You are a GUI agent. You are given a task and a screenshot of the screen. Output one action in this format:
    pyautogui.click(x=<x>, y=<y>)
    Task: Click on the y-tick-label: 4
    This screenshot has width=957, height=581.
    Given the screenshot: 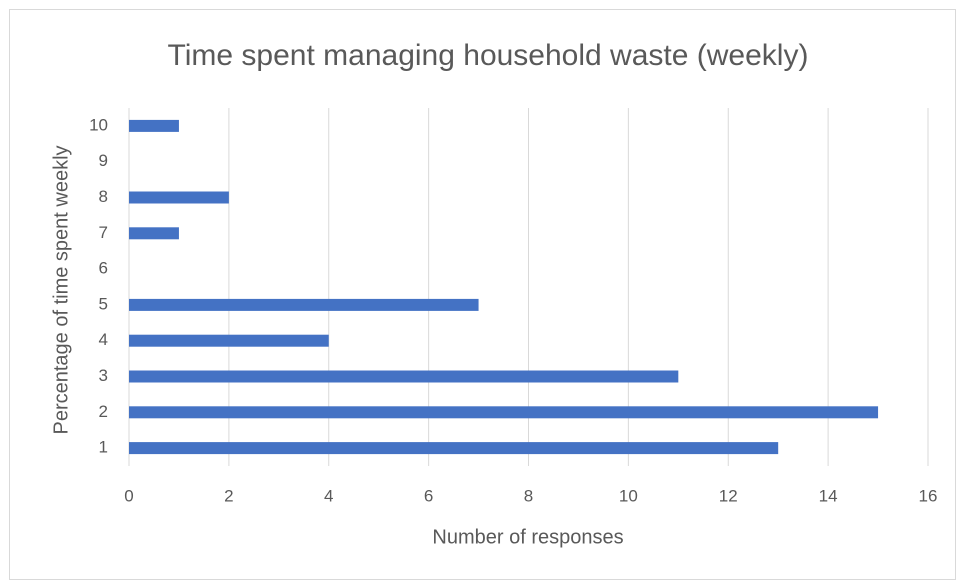 What is the action you would take?
    pyautogui.click(x=103, y=339)
    